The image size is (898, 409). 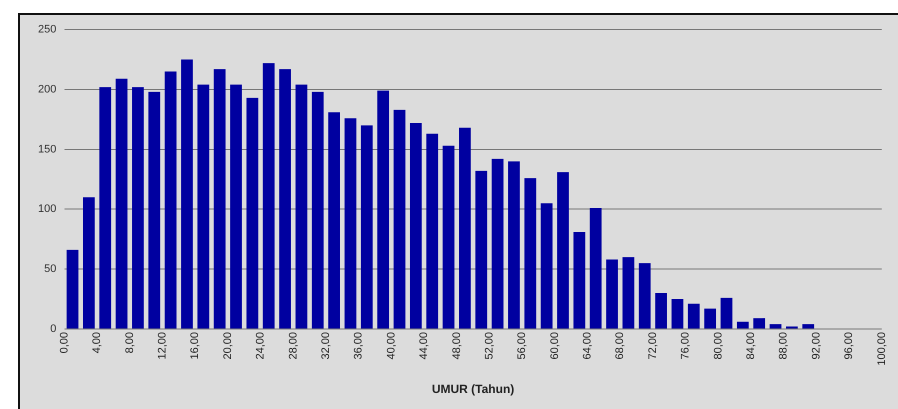 What do you see at coordinates (588, 346) in the screenshot?
I see `x-tick-label: 64,00` at bounding box center [588, 346].